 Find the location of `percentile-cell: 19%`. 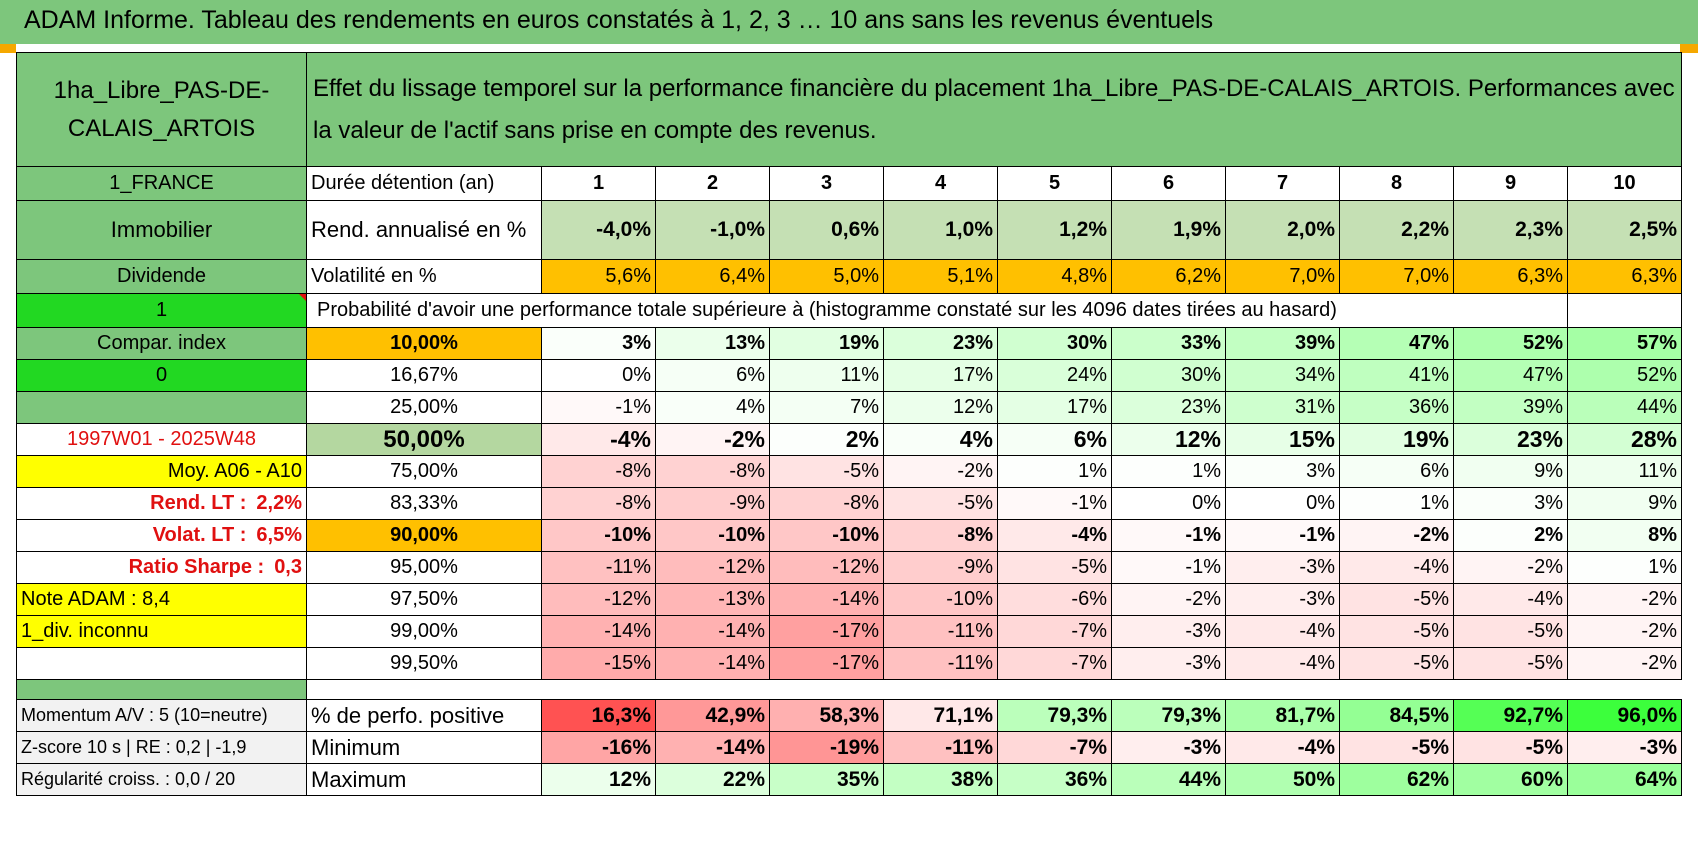

percentile-cell: 19% is located at coordinates (826, 343).